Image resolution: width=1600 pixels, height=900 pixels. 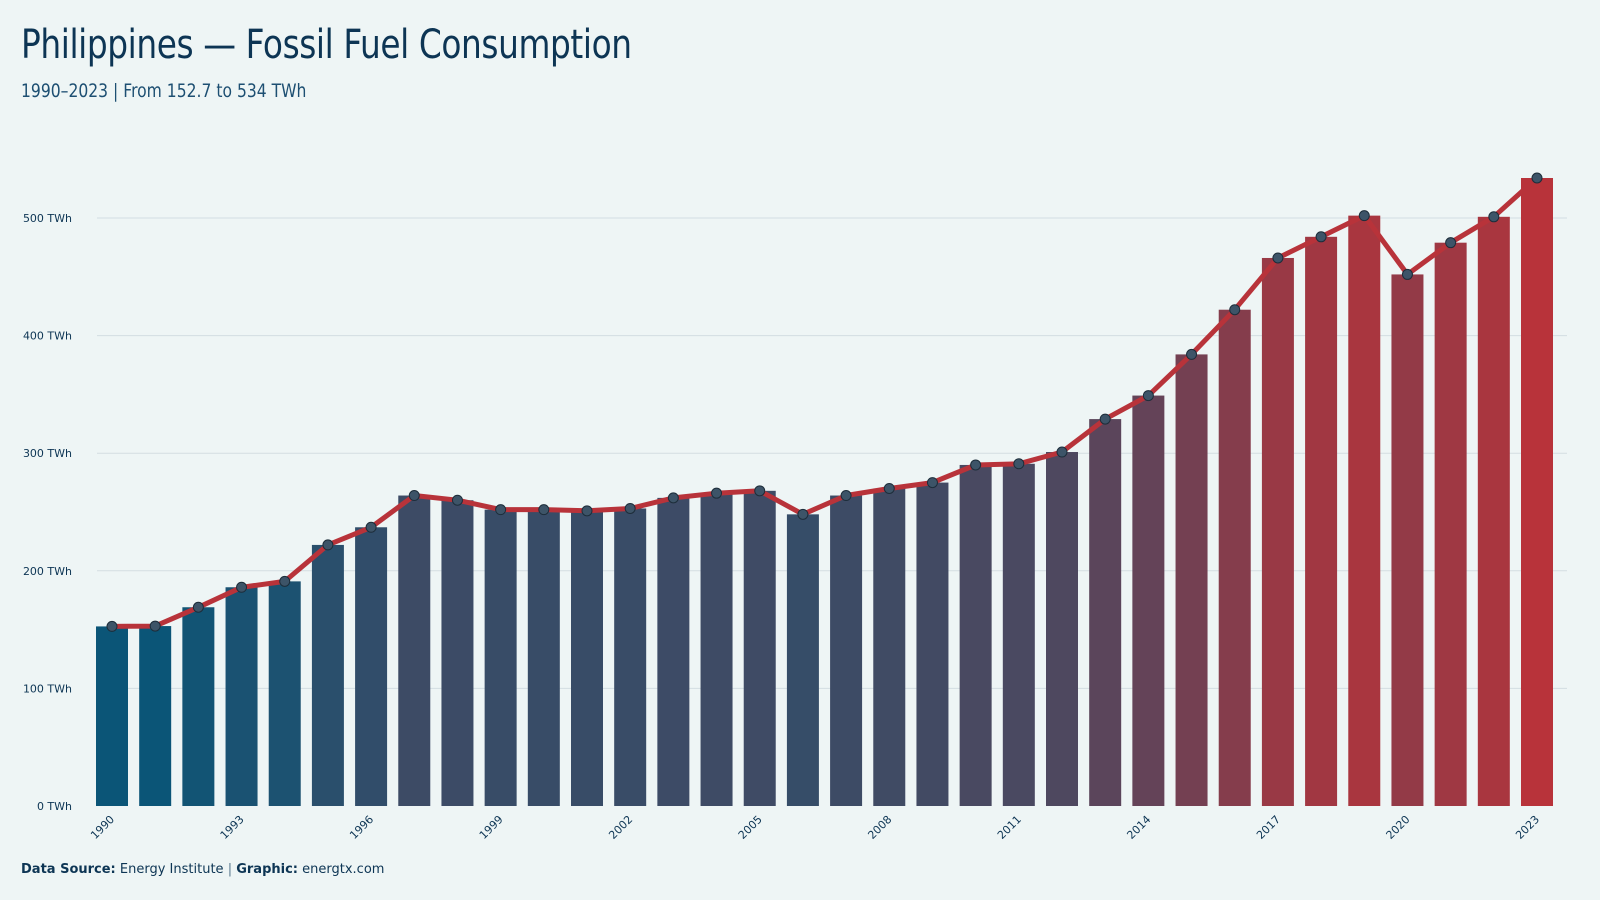 What do you see at coordinates (47, 688) in the screenshot?
I see `y-tick-label: 100 TWh` at bounding box center [47, 688].